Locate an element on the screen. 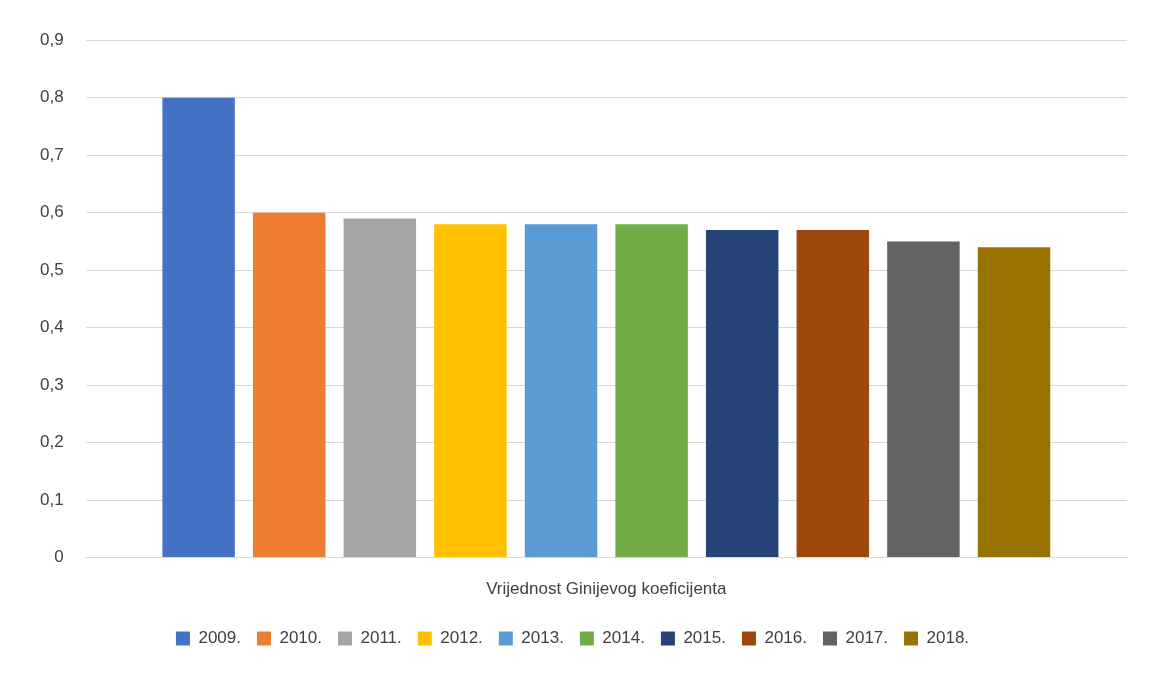 The width and height of the screenshot is (1149, 675). legend-label: 2012. is located at coordinates (461, 638).